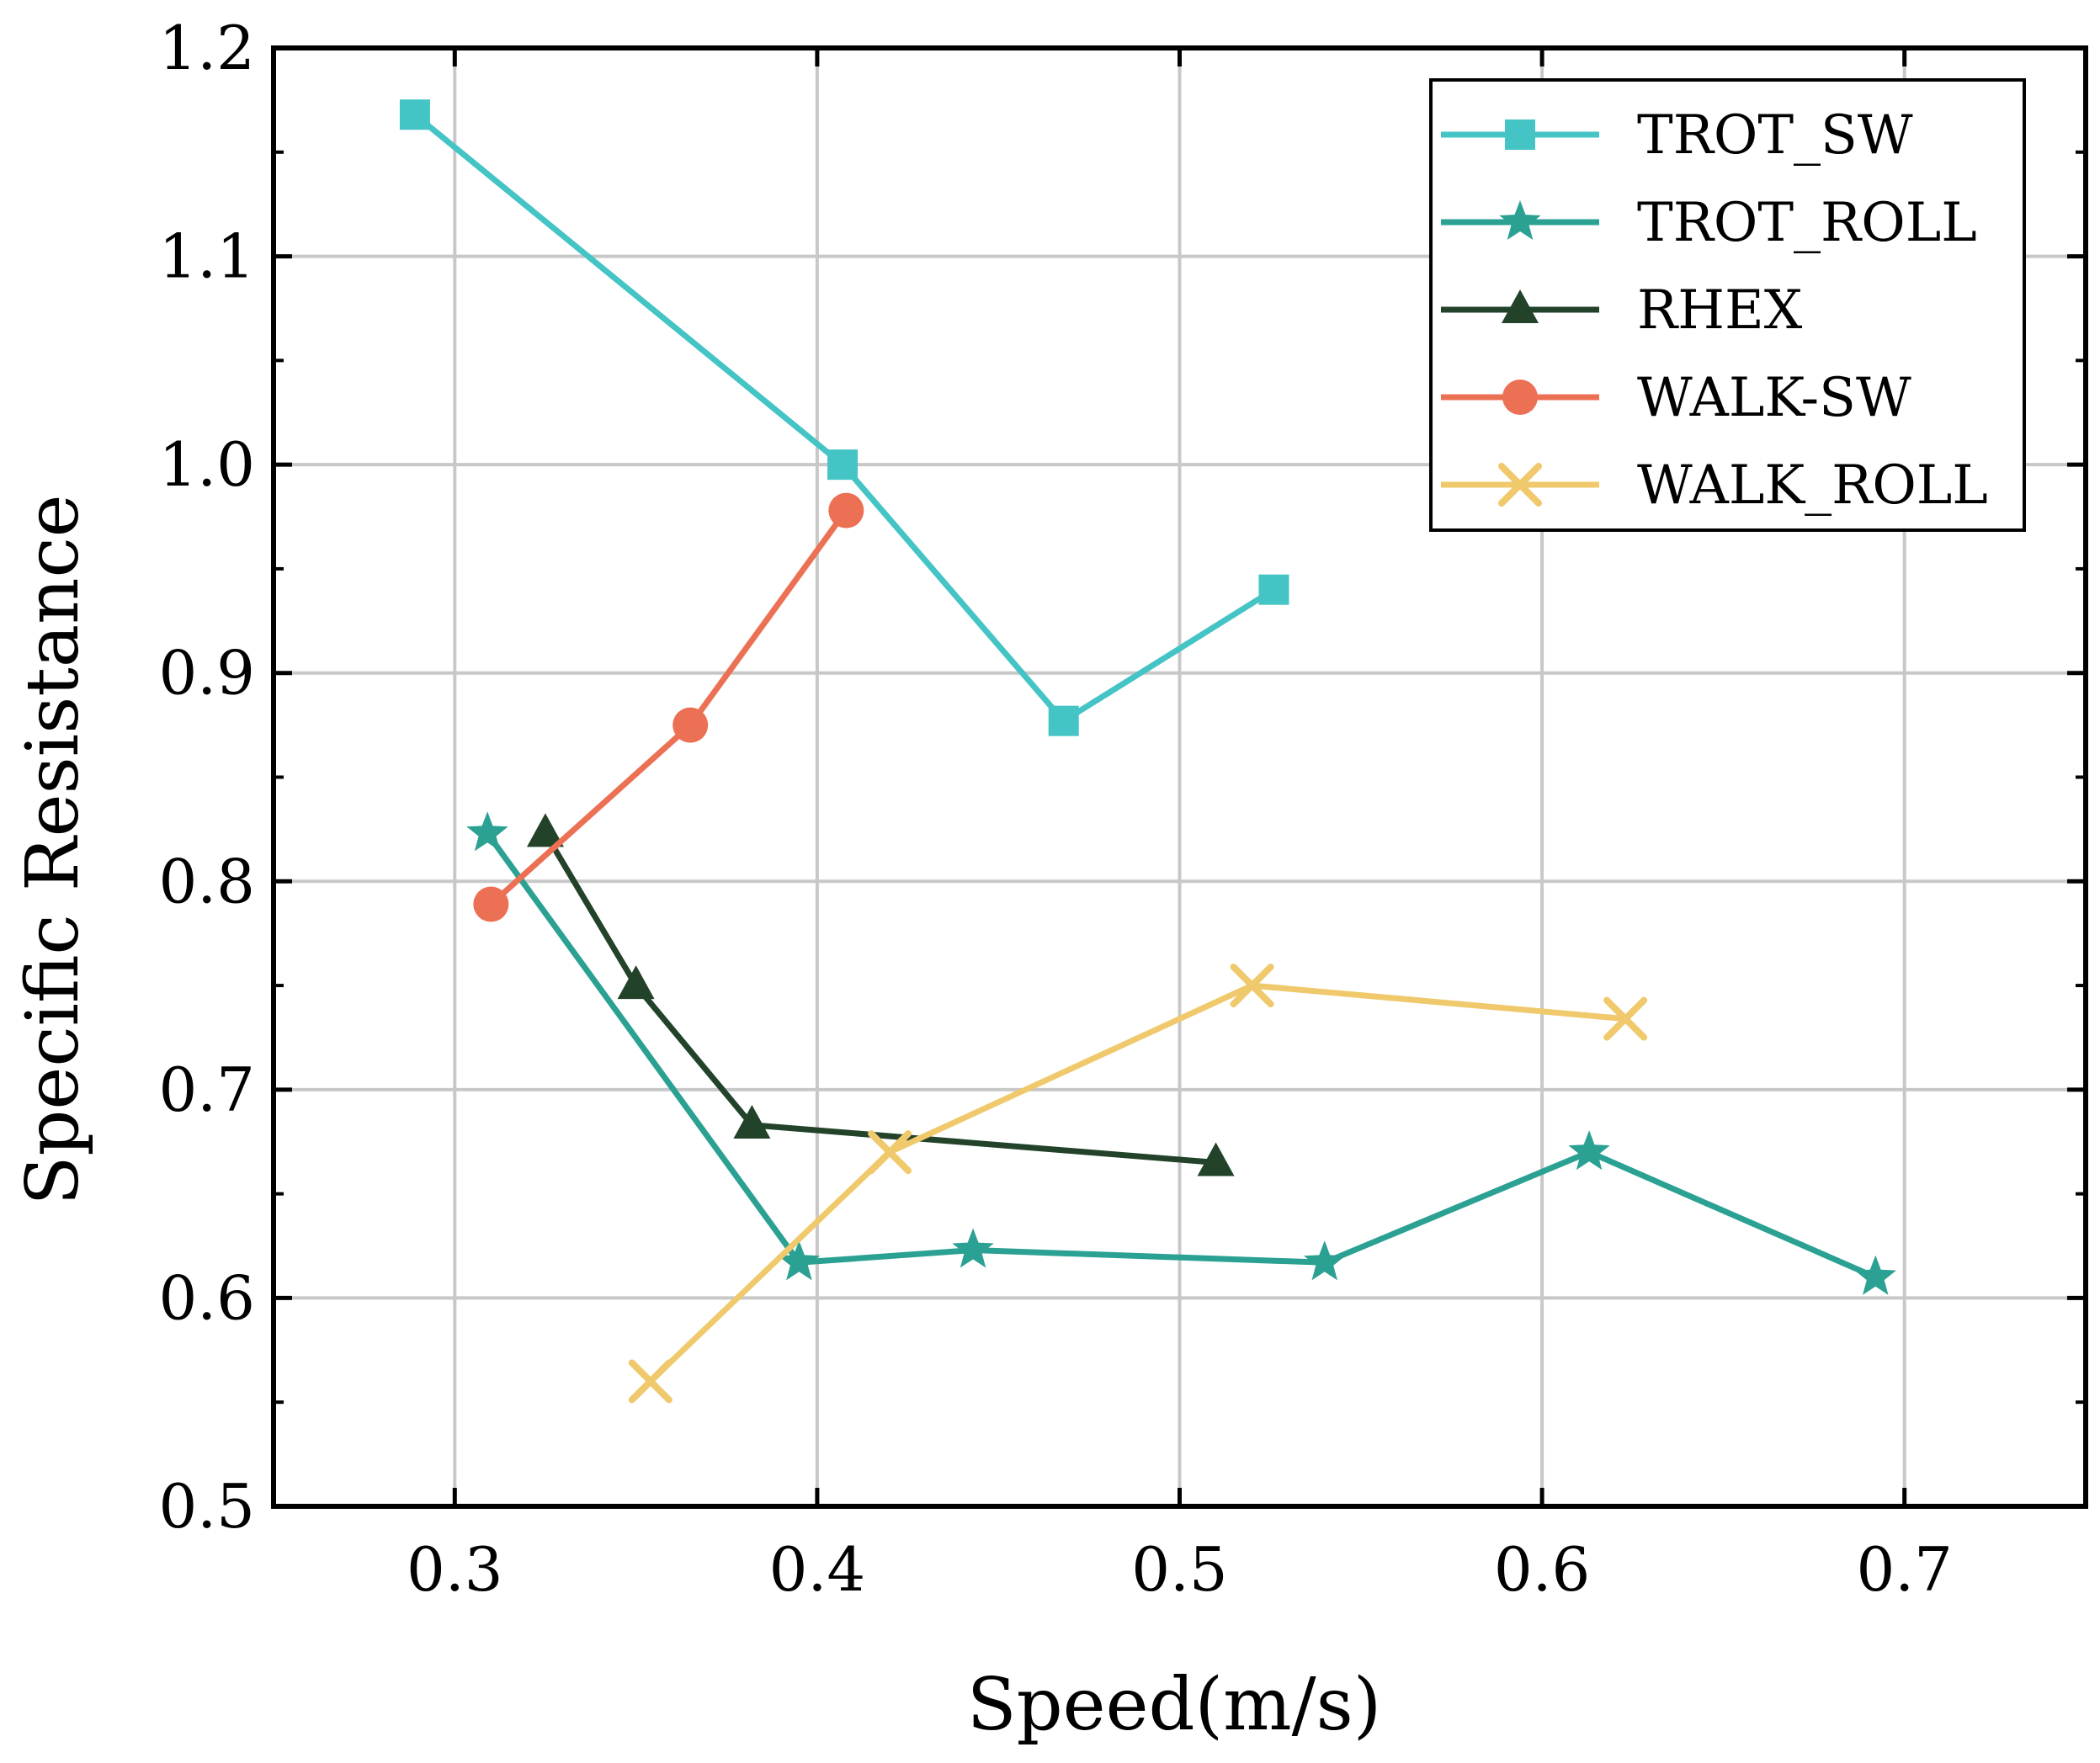  I want to click on legend-item-walk-sw: WALK-SW, so click(1676, 398).